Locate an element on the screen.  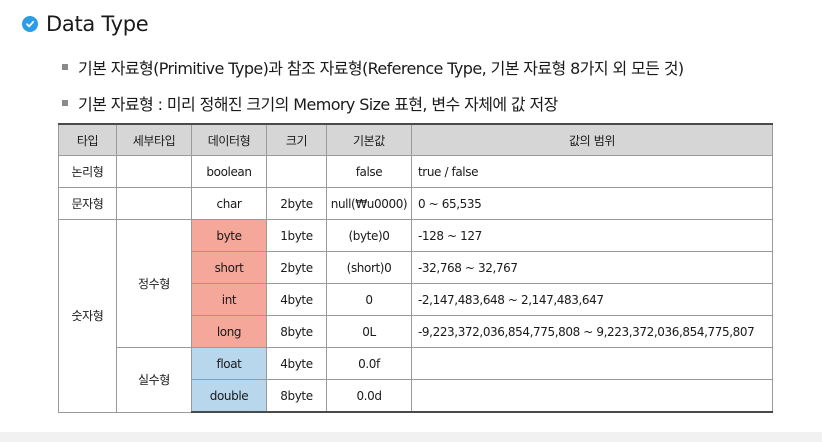
default-cell: (byte)0 is located at coordinates (369, 235).